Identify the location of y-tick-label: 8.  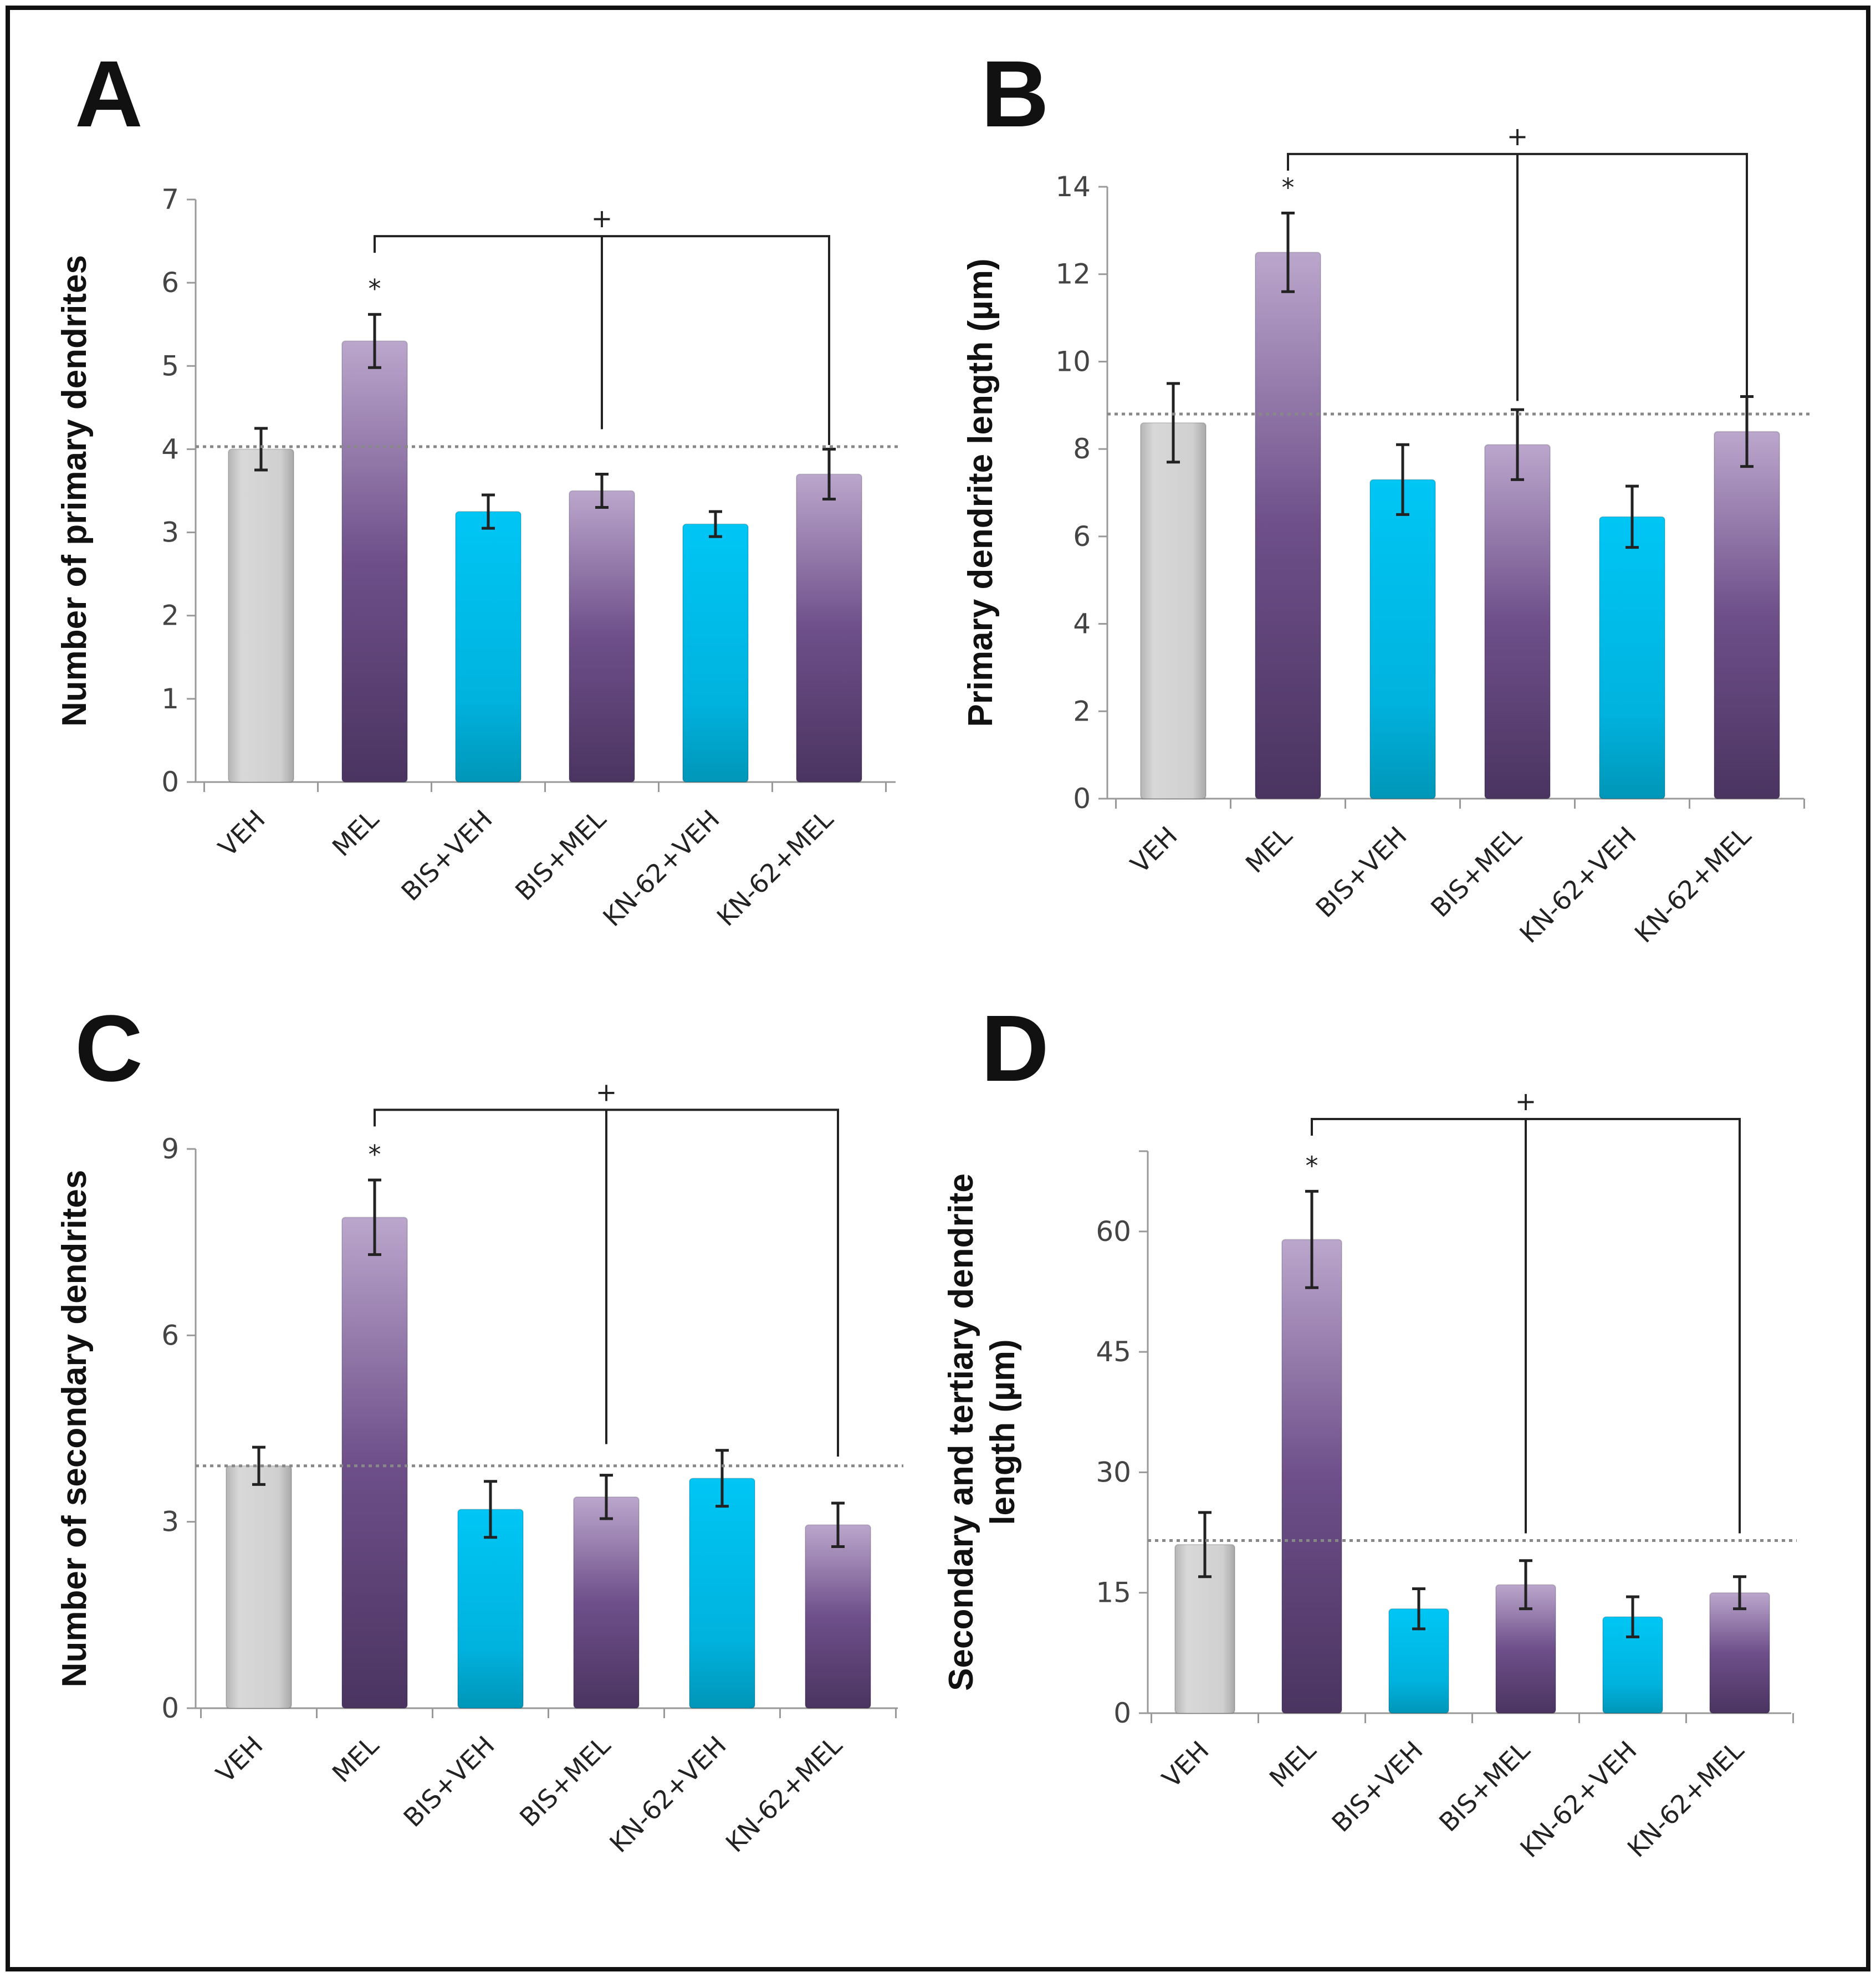
(1082, 449).